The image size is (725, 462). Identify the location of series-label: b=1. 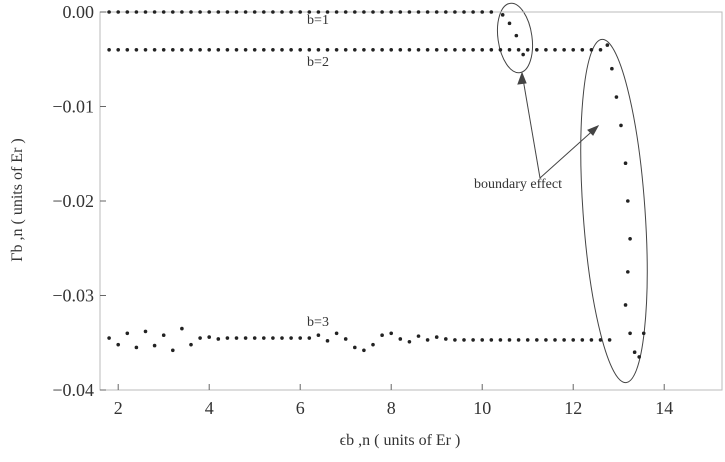
(318, 20).